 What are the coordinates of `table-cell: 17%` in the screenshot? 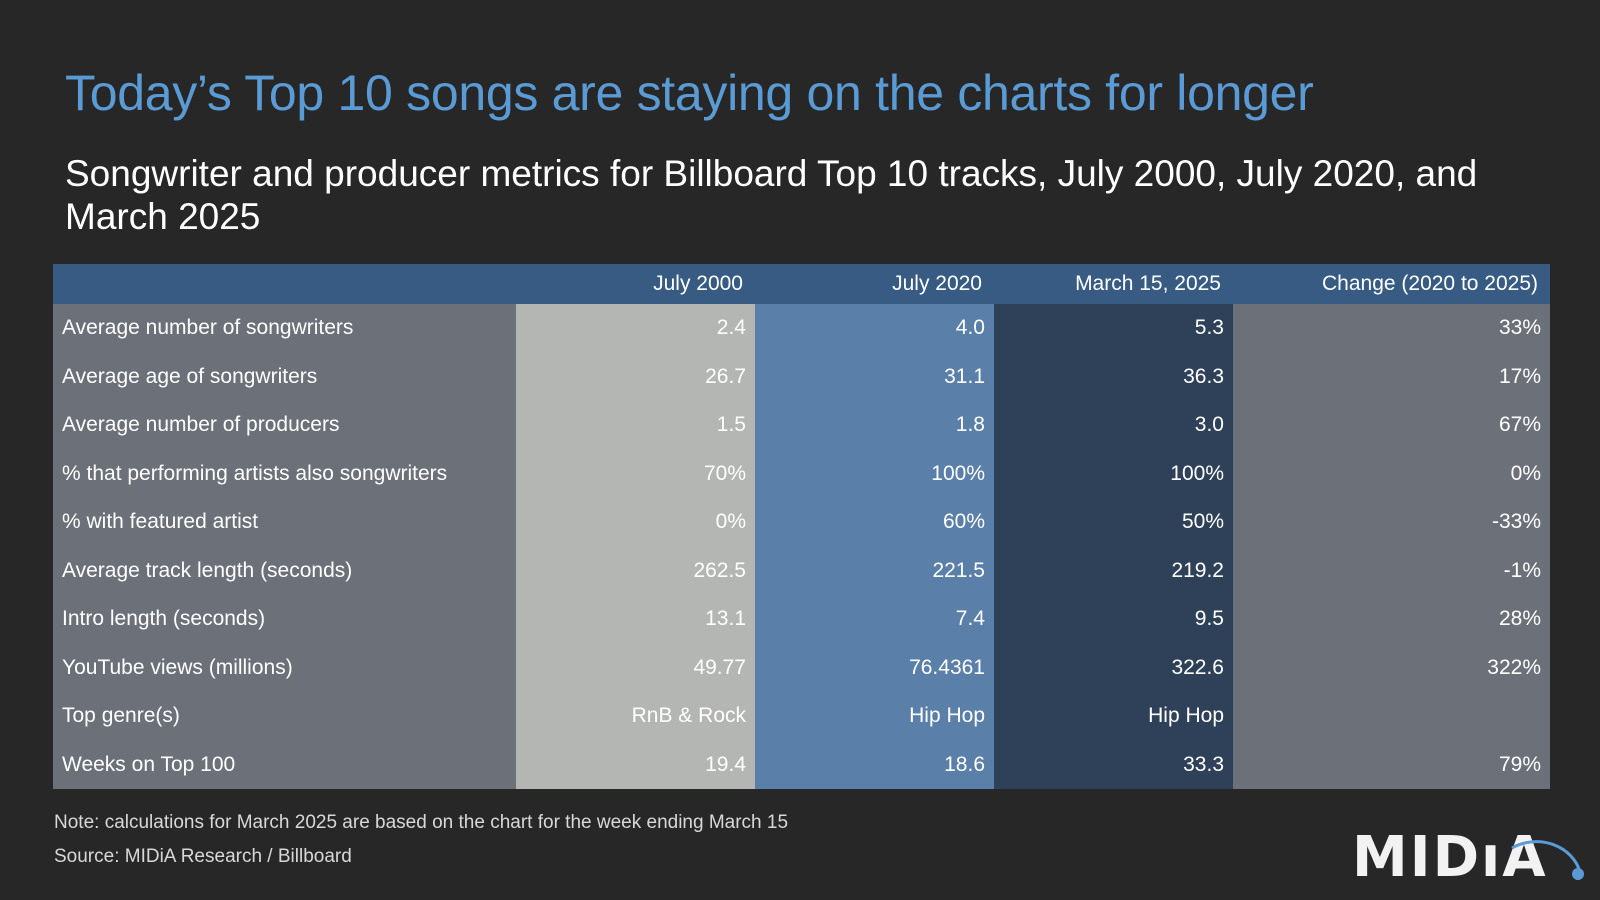 It's located at (1391, 376).